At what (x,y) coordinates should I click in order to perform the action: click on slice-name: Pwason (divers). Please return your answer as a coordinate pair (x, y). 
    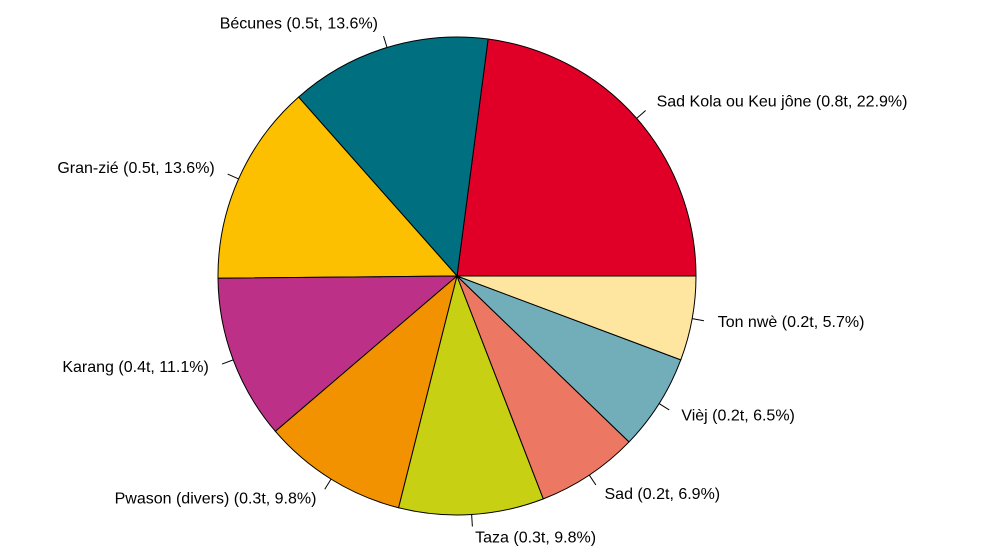
    Looking at the image, I should click on (172, 499).